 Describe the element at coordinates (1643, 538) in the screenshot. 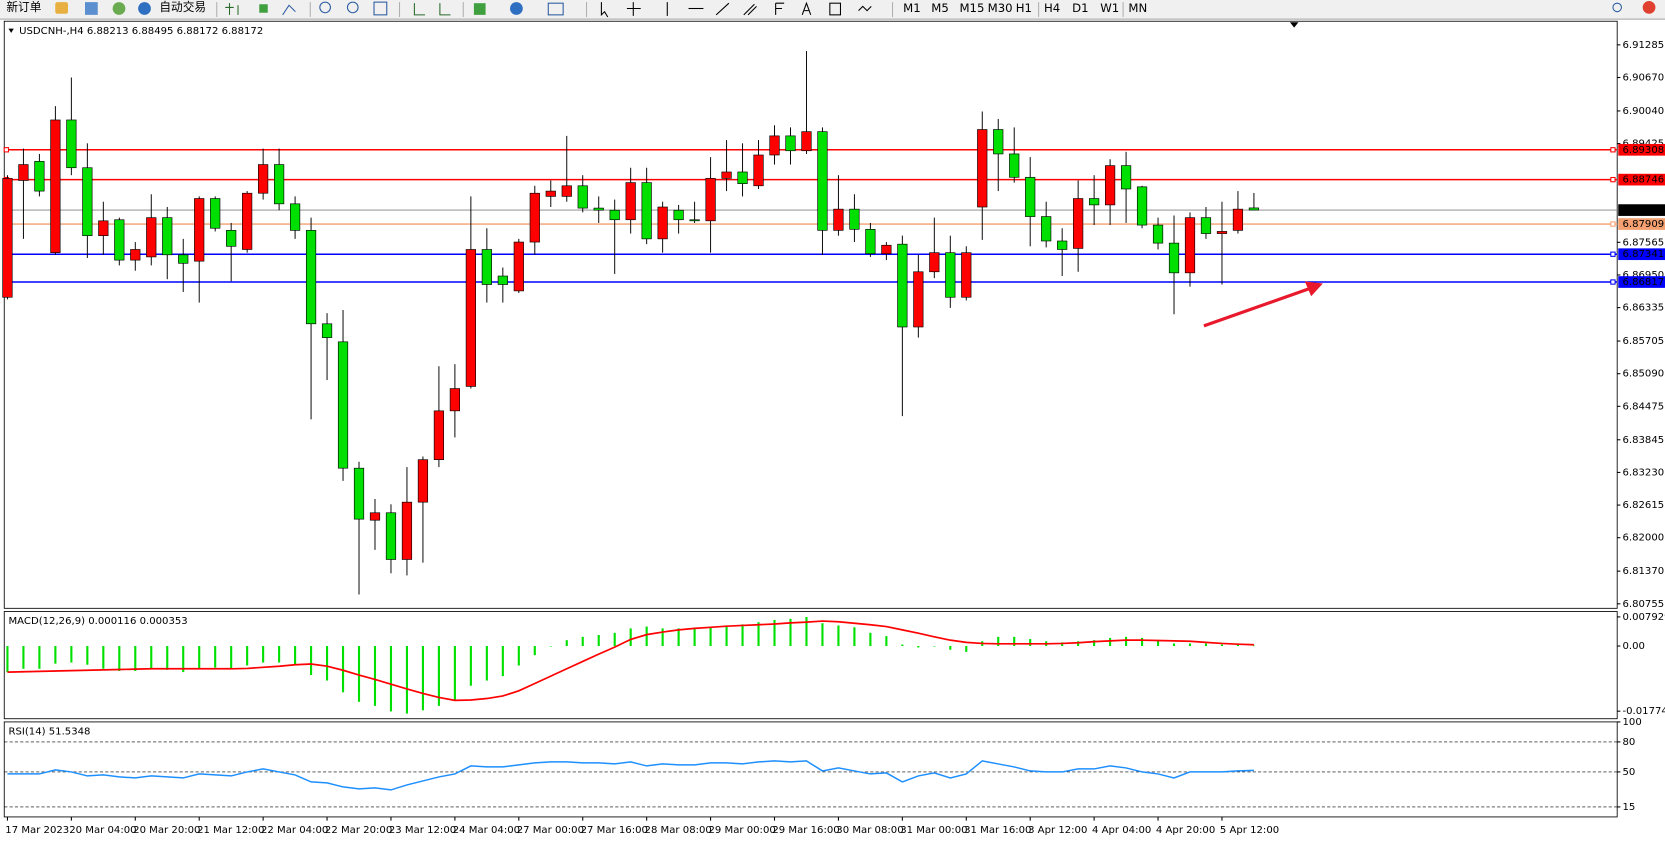

I see `y-tick-label: 6.82000` at that location.